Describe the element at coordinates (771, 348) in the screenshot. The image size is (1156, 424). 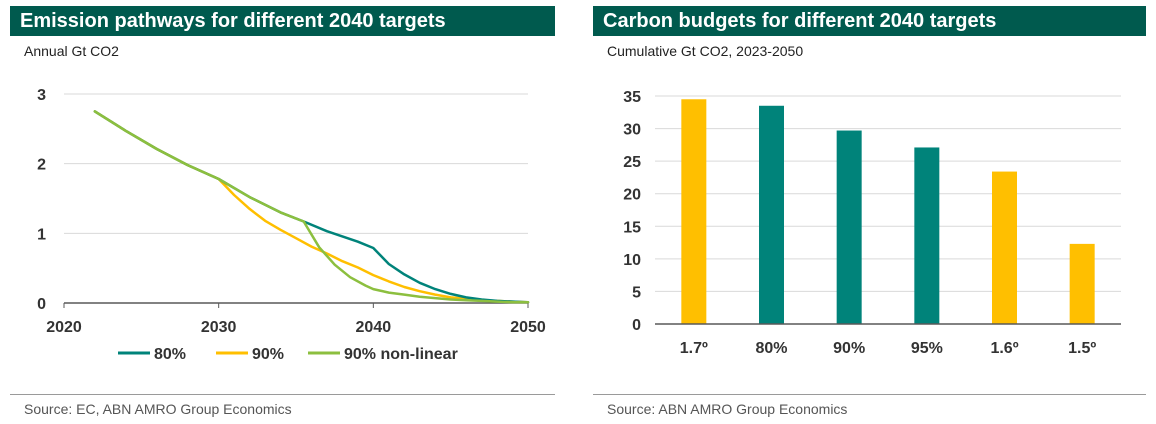
I see `category-label: 80%` at that location.